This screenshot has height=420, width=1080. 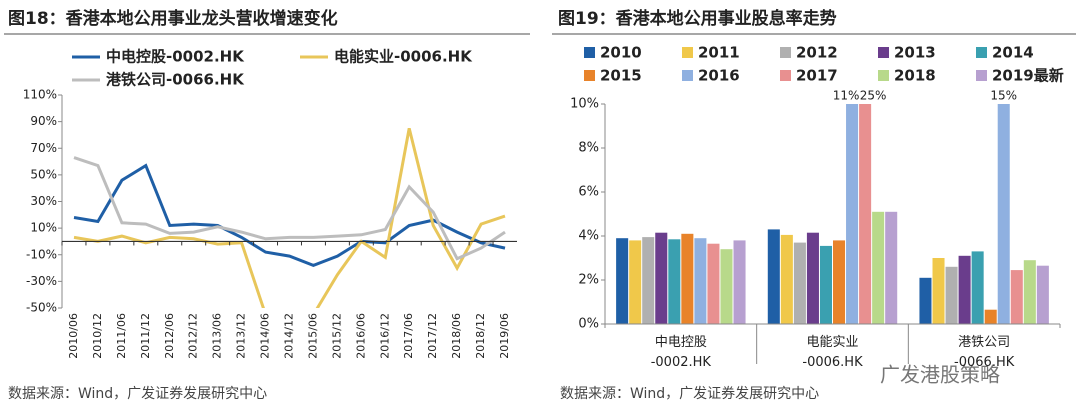 What do you see at coordinates (175, 57) in the screenshot?
I see `legend-label: 中电控股-0002.HK` at bounding box center [175, 57].